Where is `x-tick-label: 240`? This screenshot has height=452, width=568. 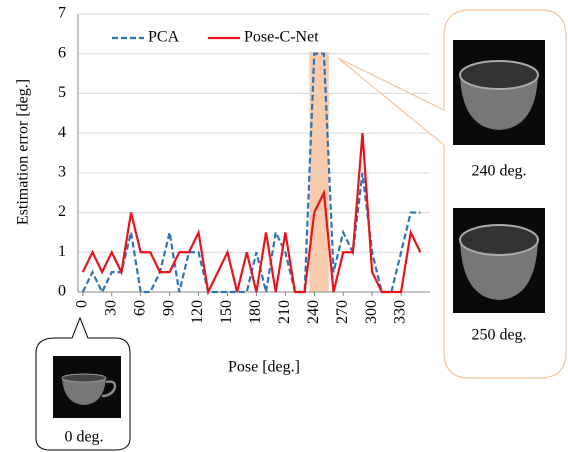 x-tick-label: 240 is located at coordinates (313, 312).